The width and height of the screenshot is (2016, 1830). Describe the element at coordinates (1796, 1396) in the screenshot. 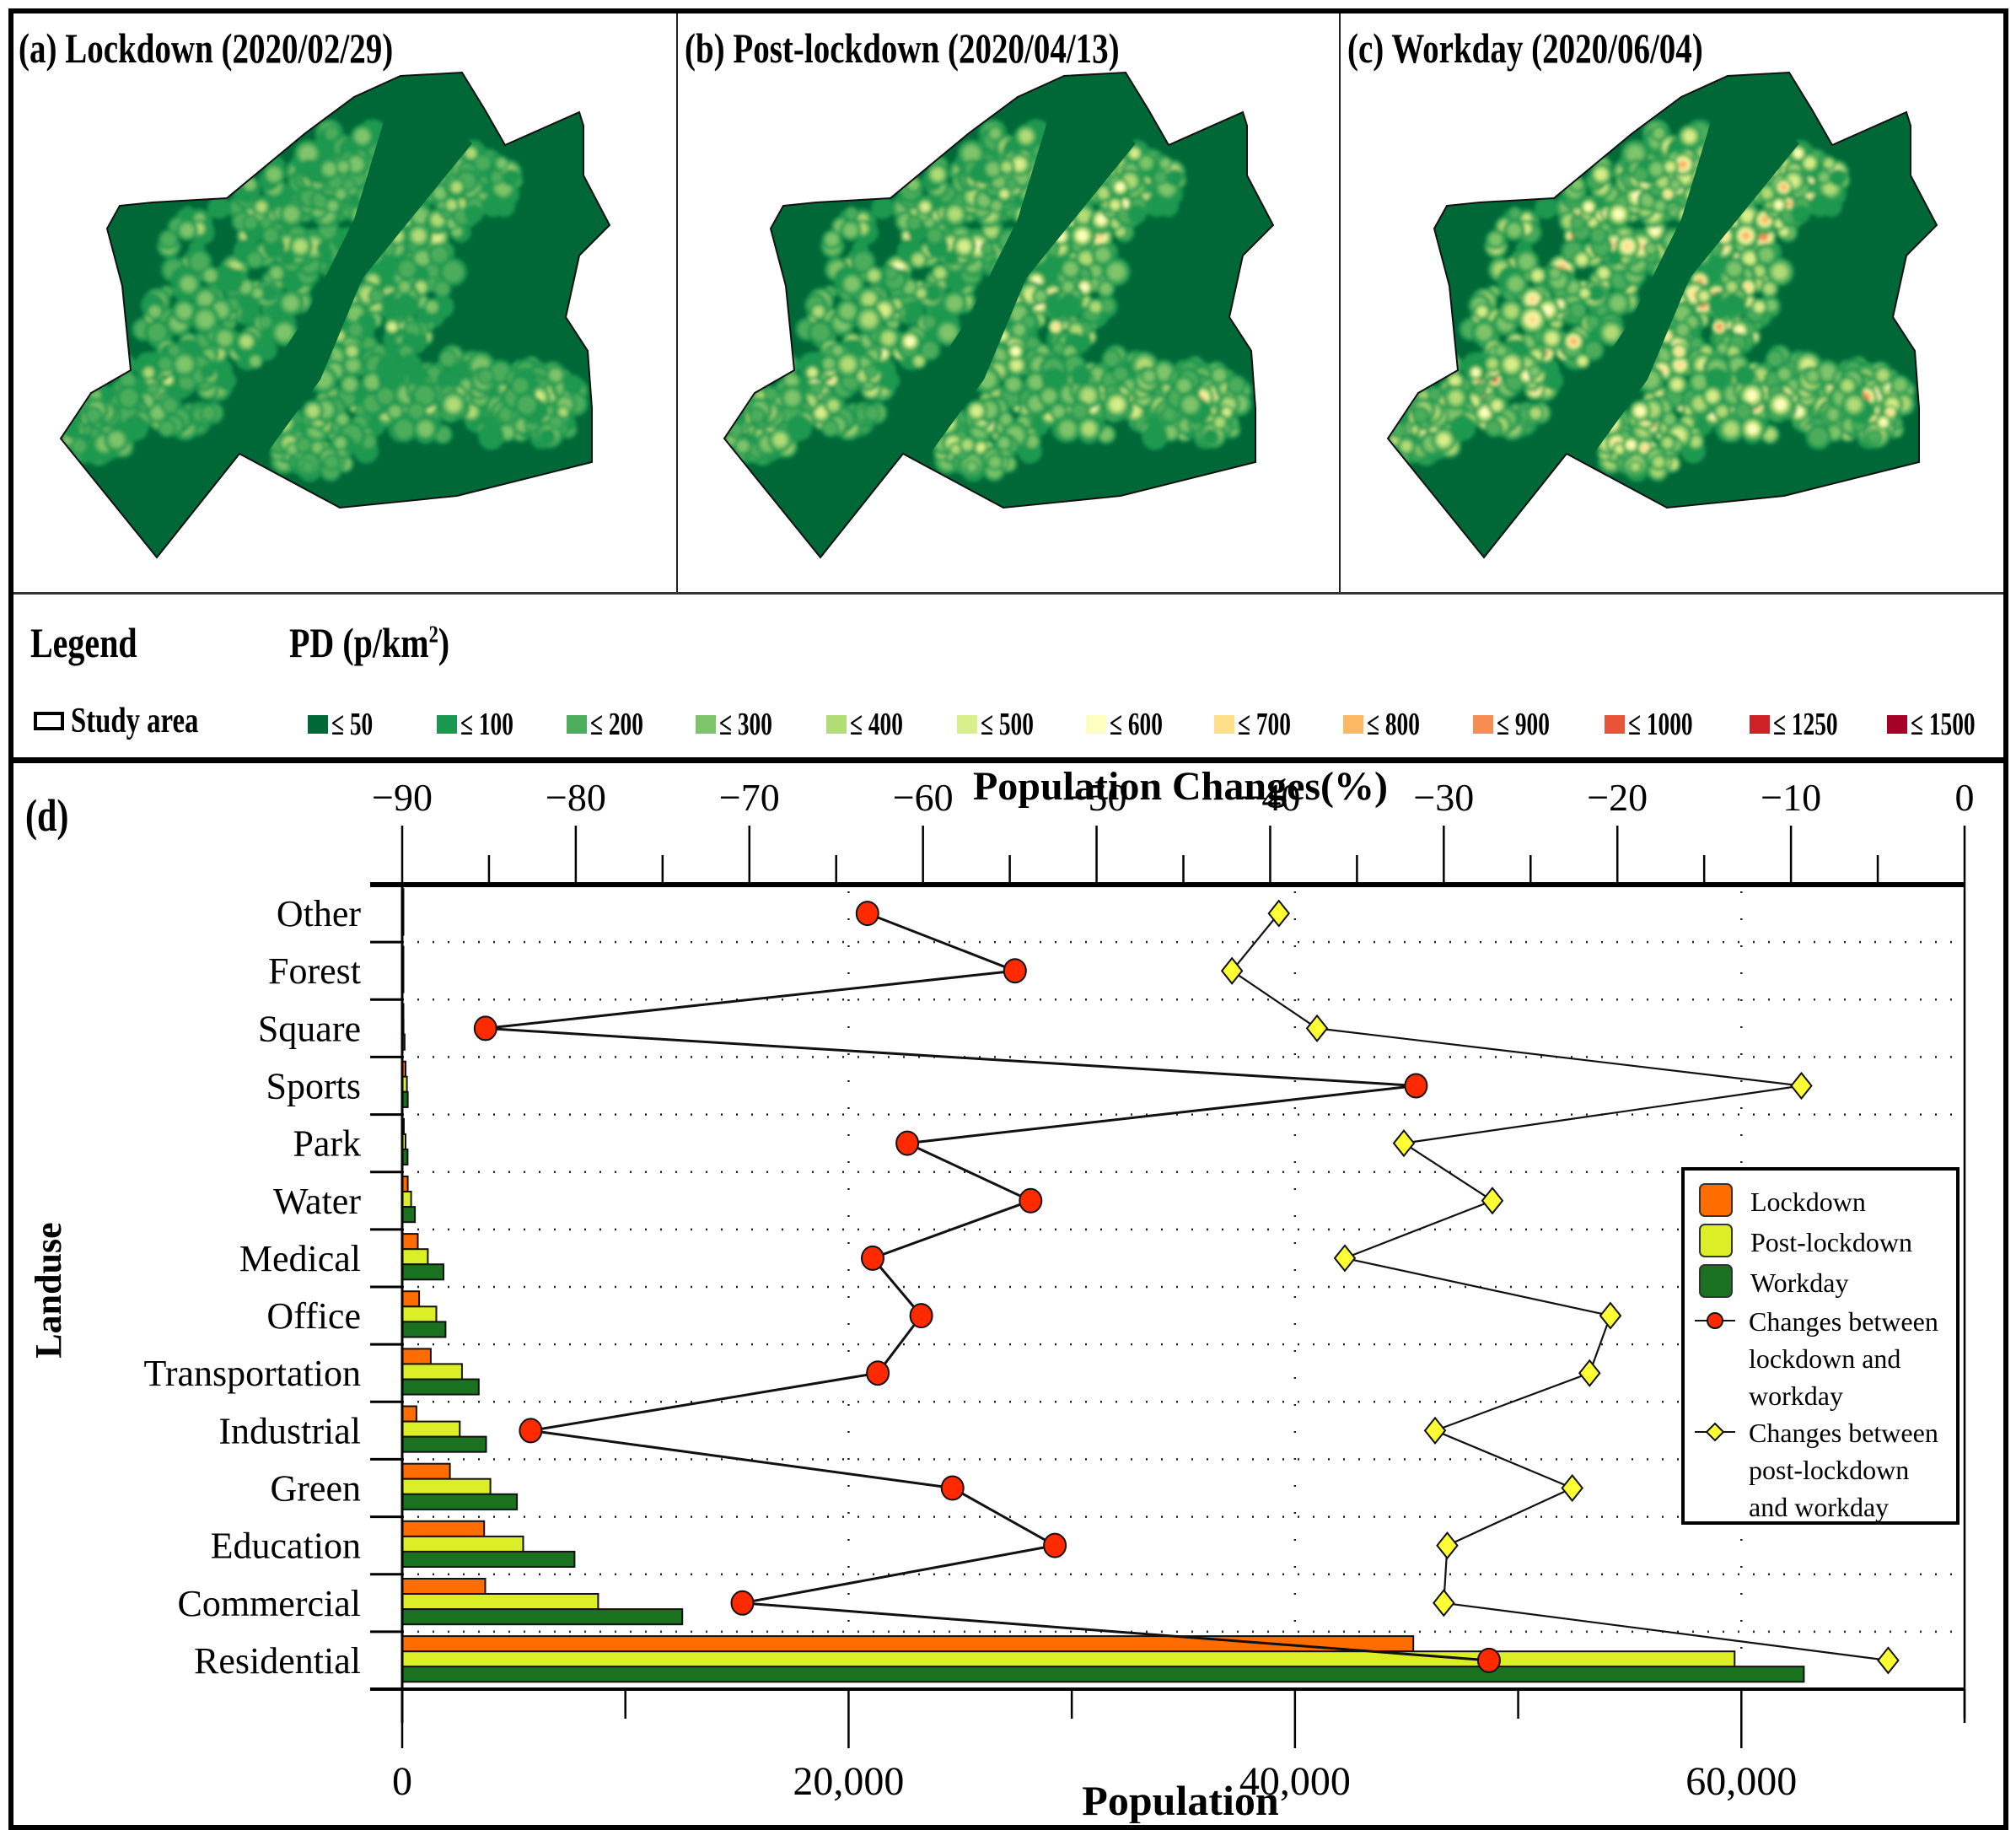

I see `legend-label-line: workday` at that location.